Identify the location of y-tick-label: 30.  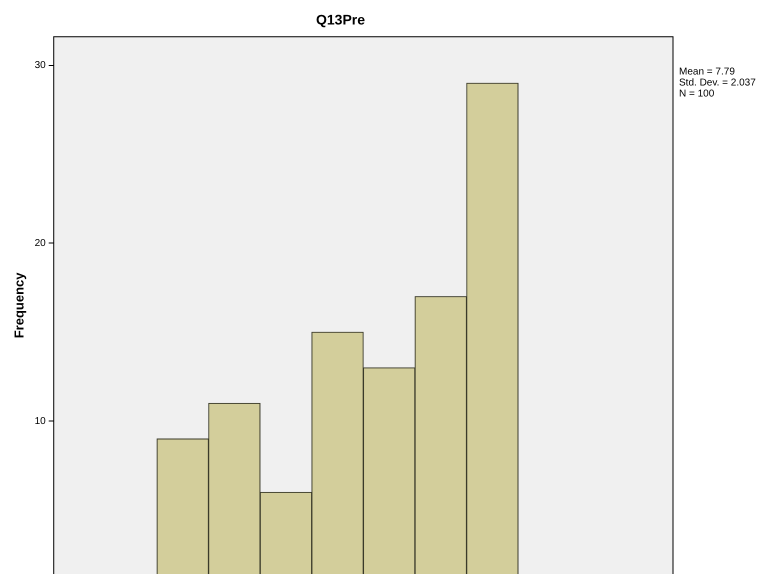
(40, 66).